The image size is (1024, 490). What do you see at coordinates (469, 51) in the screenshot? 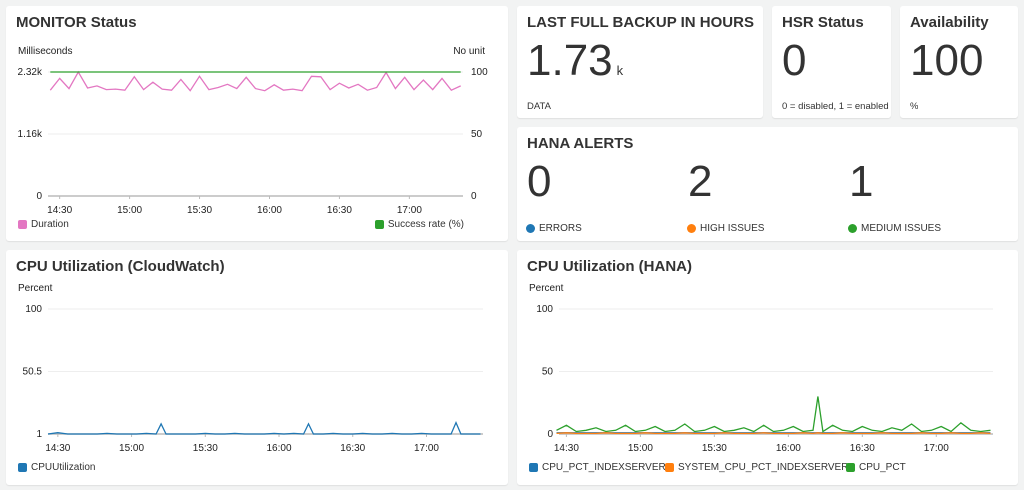
I see `y2-axis-unit: No unit` at bounding box center [469, 51].